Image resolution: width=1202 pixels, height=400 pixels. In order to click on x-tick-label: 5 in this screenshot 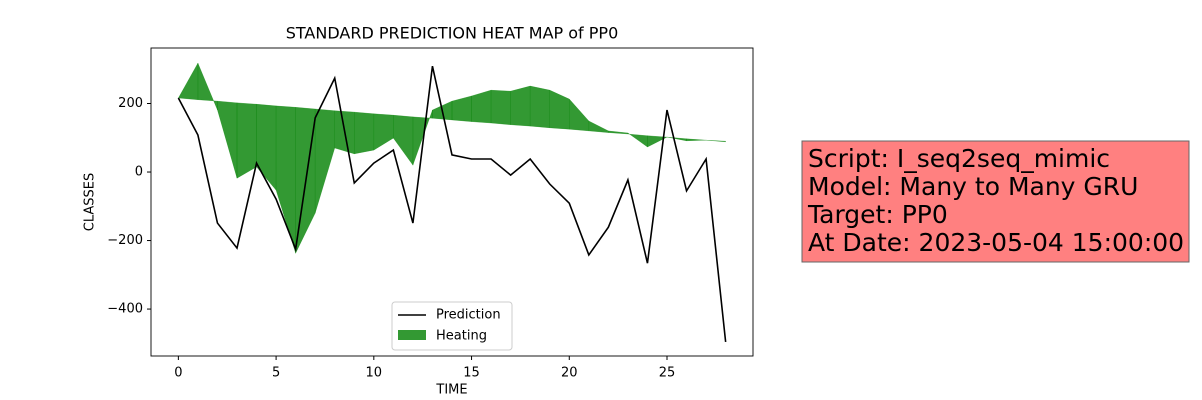, I will do `click(276, 373)`.